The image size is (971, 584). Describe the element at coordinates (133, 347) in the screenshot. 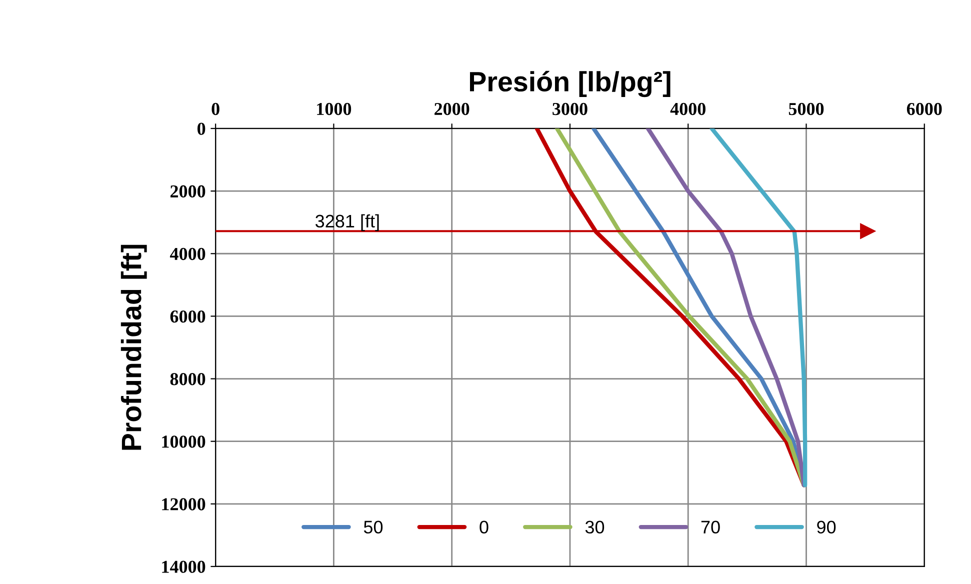

I see `y-axis-title: Profundidad [ft]` at that location.